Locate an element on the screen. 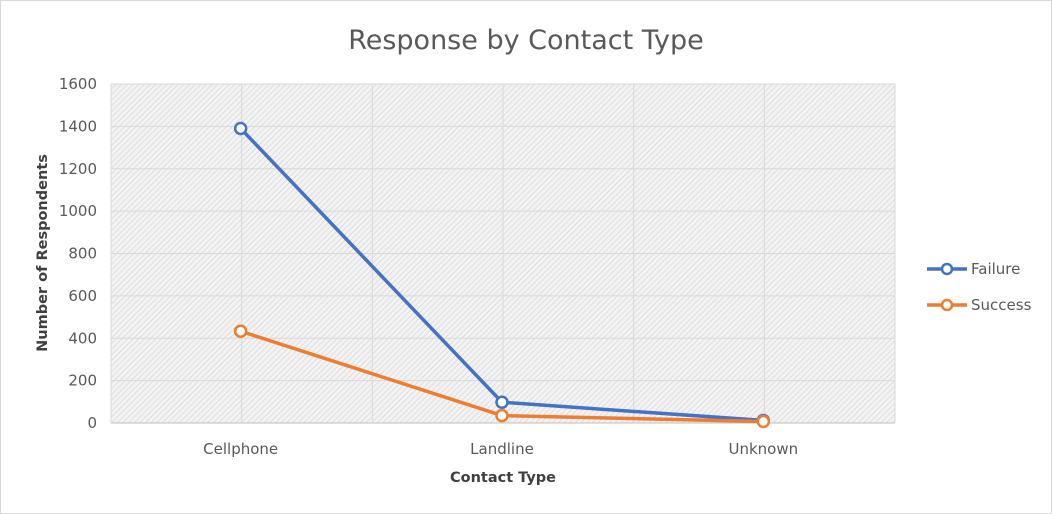 The width and height of the screenshot is (1052, 514). x-tick-label: Unknown is located at coordinates (764, 449).